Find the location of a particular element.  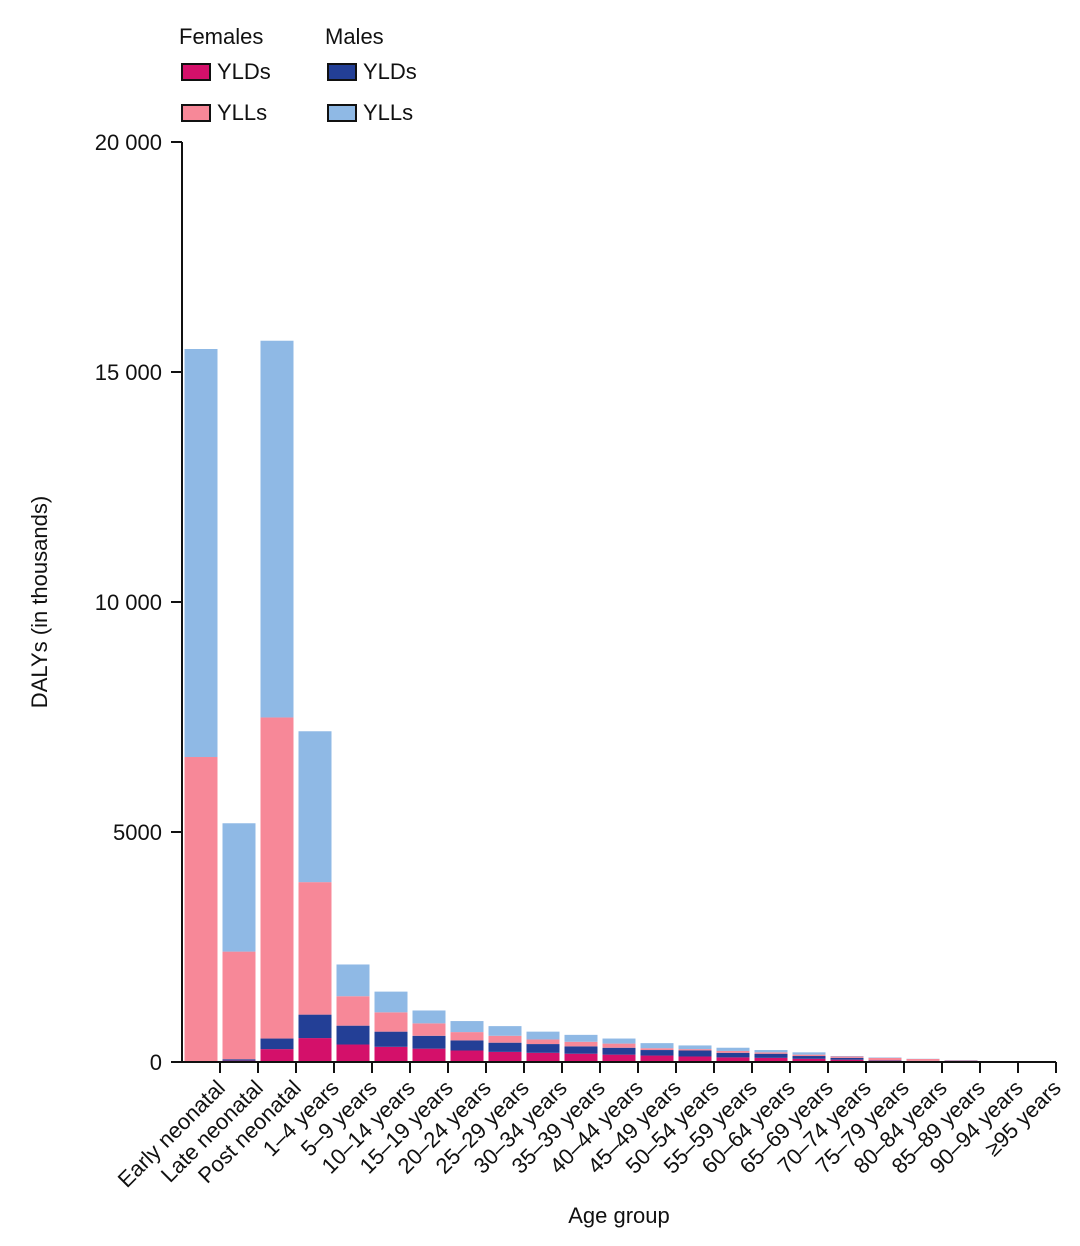

y-tick-label: 5000 is located at coordinates (137, 832).